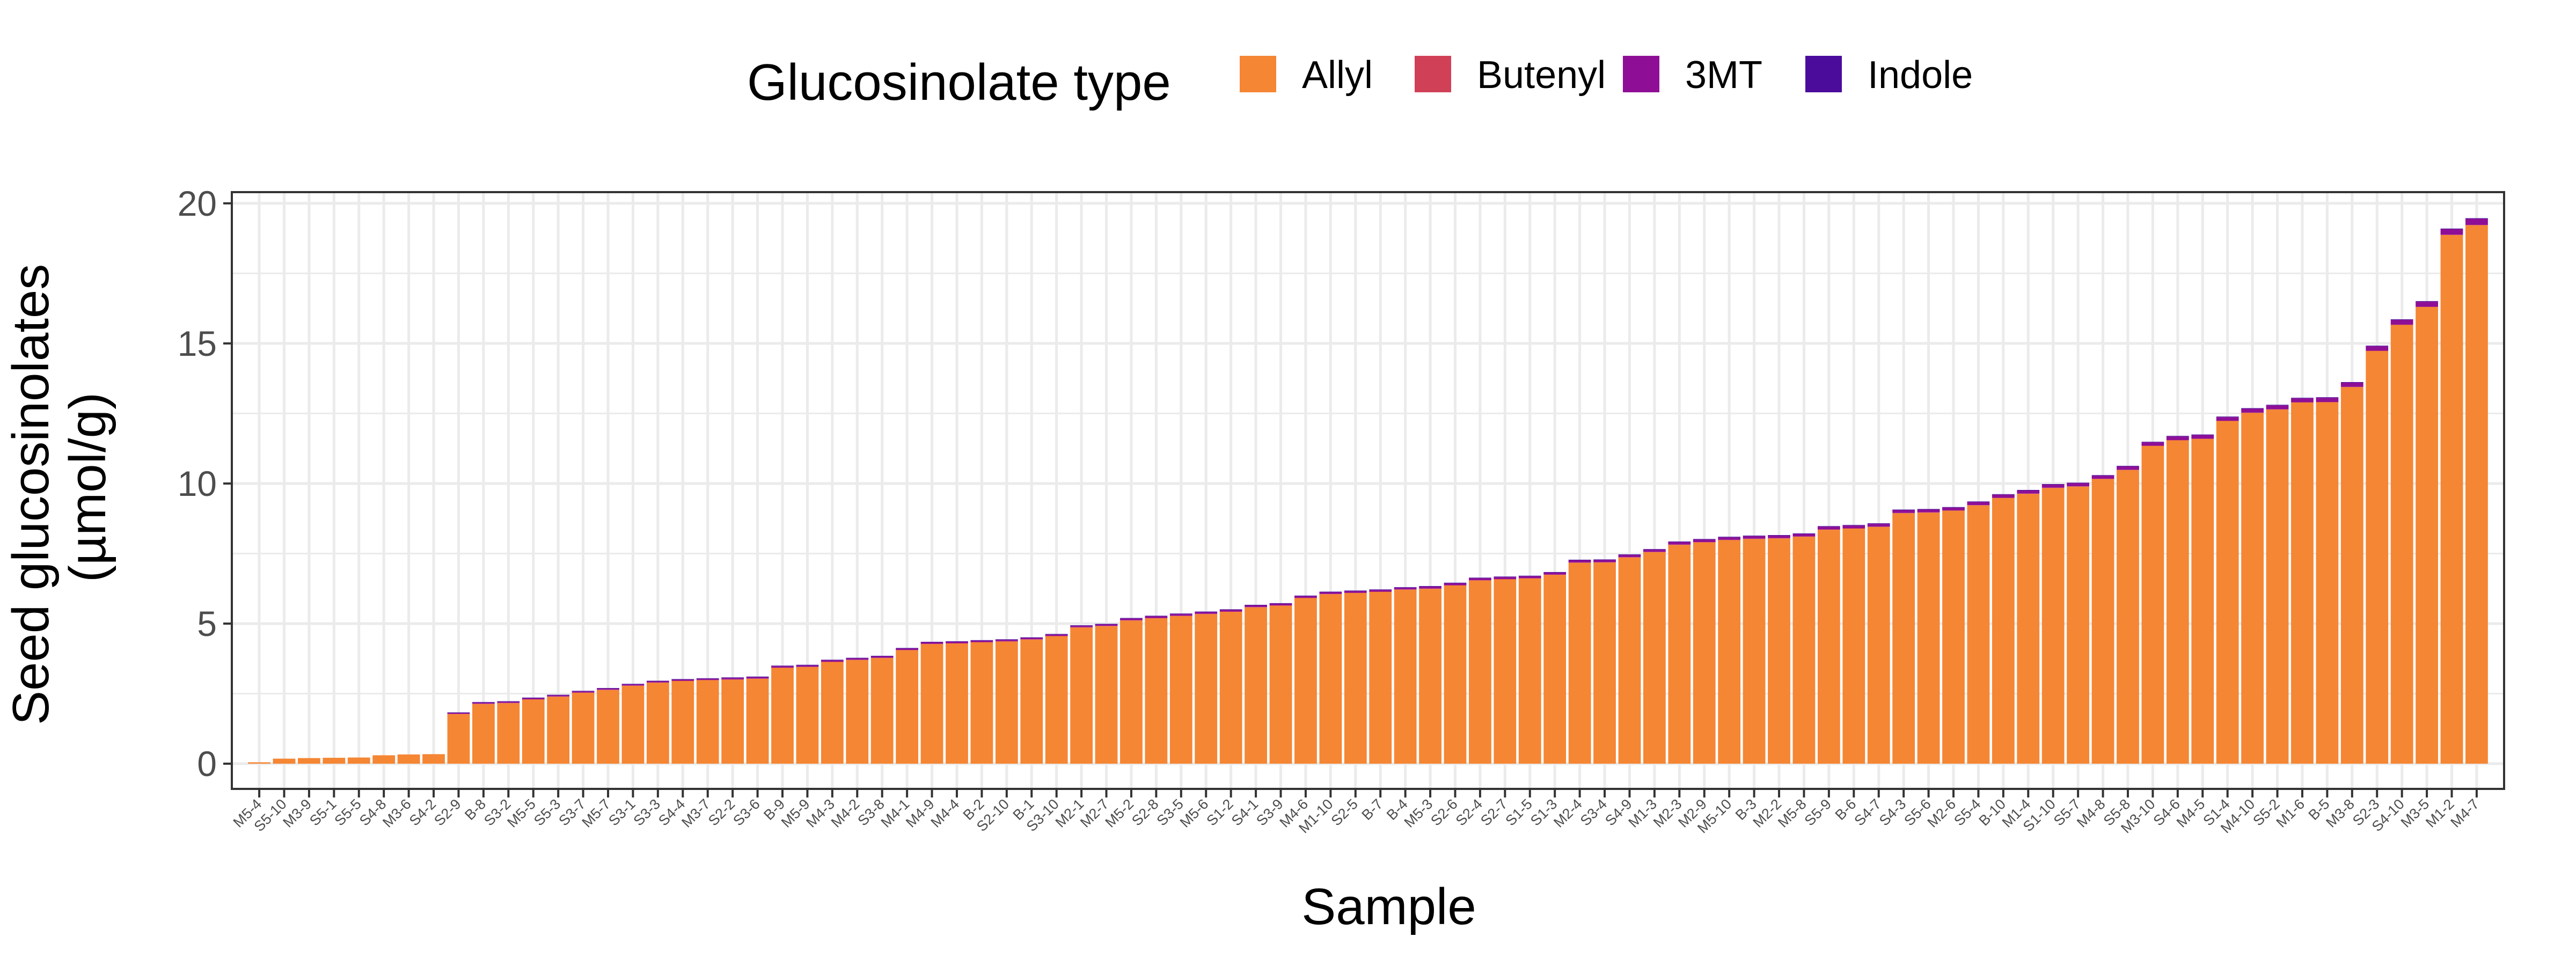 This screenshot has height=966, width=2576. I want to click on x-tick-label: S2-4, so click(1469, 812).